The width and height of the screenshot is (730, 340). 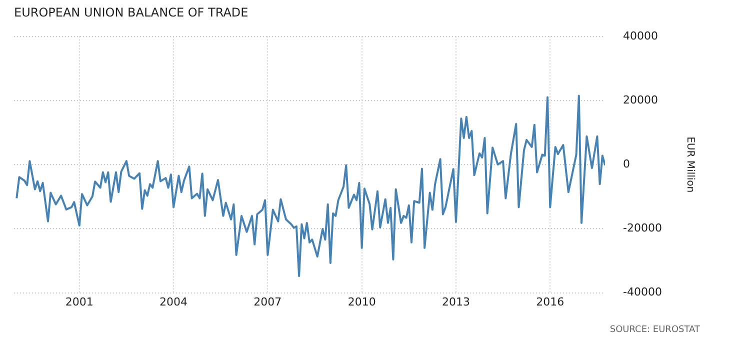 What do you see at coordinates (690, 164) in the screenshot?
I see `y-axis-title: EUR Million` at bounding box center [690, 164].